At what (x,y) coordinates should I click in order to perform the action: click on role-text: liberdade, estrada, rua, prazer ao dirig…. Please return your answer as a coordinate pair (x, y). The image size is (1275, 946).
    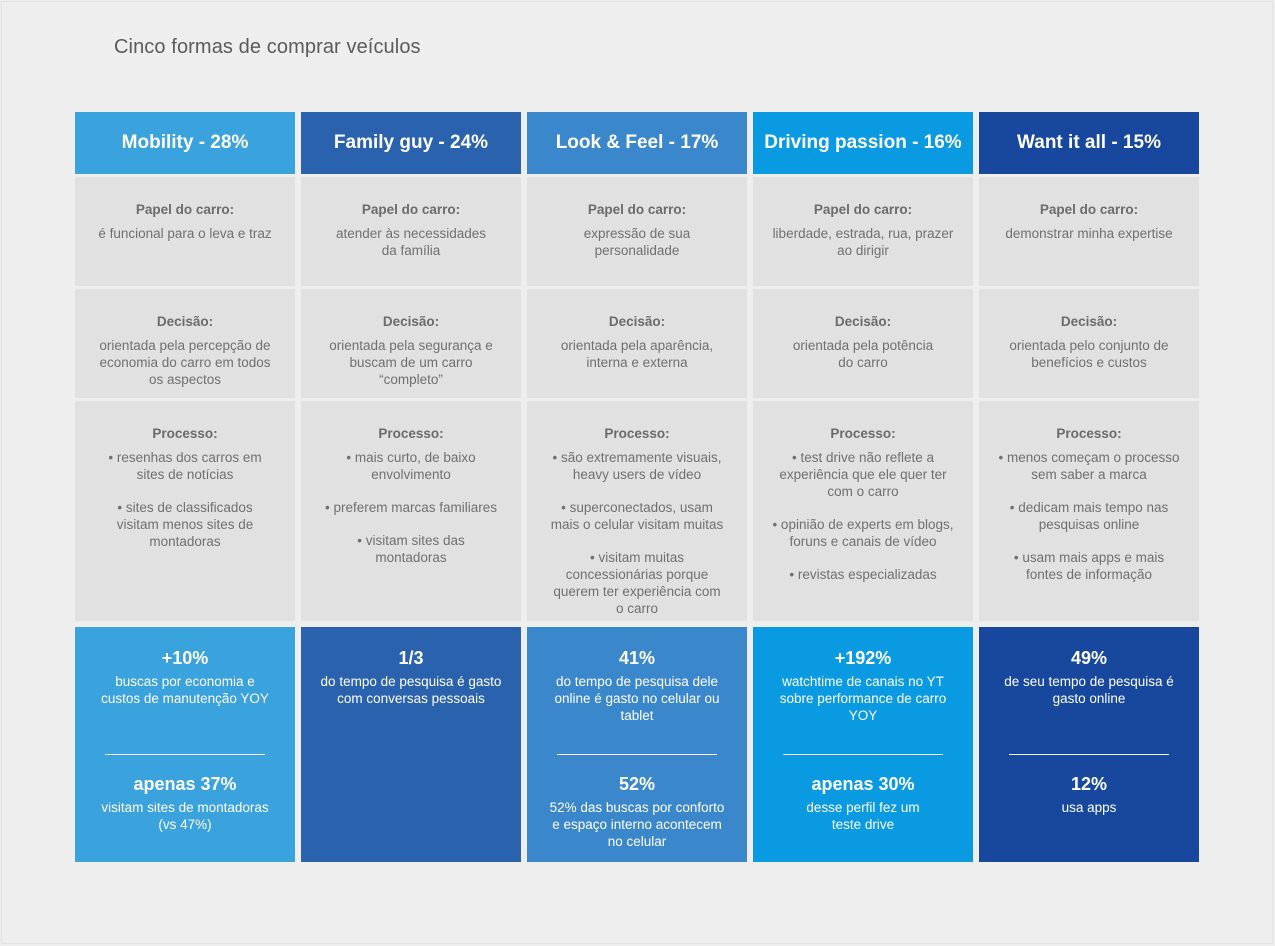
    Looking at the image, I should click on (863, 242).